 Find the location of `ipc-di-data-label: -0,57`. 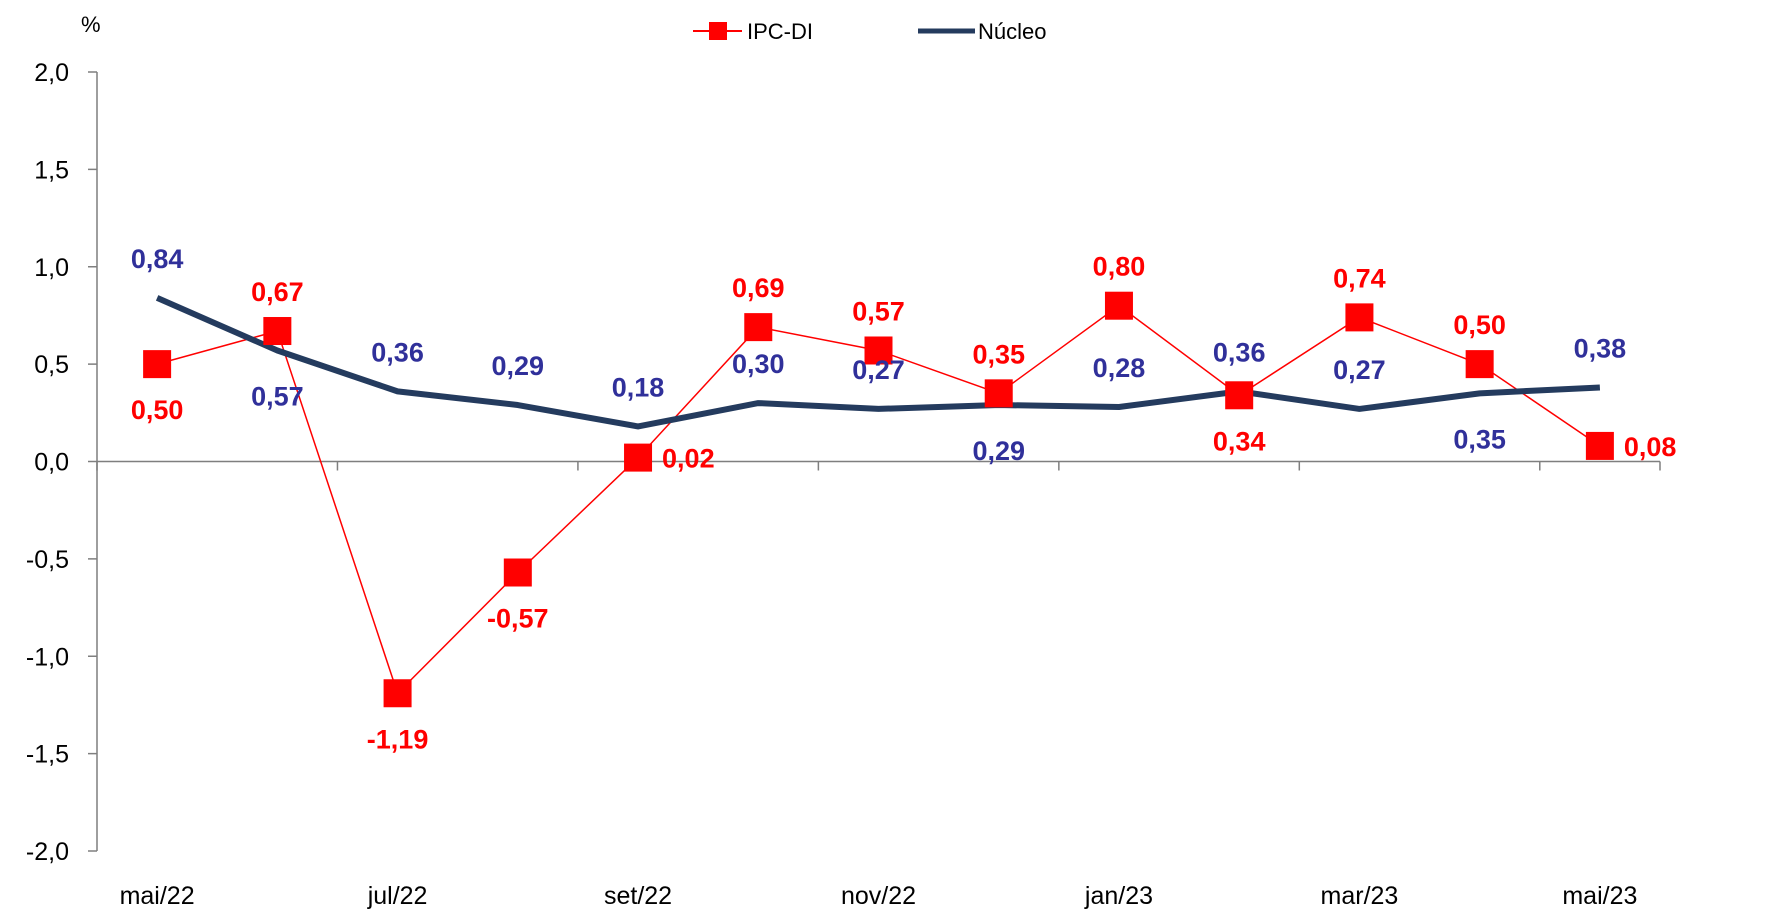

ipc-di-data-label: -0,57 is located at coordinates (518, 619).